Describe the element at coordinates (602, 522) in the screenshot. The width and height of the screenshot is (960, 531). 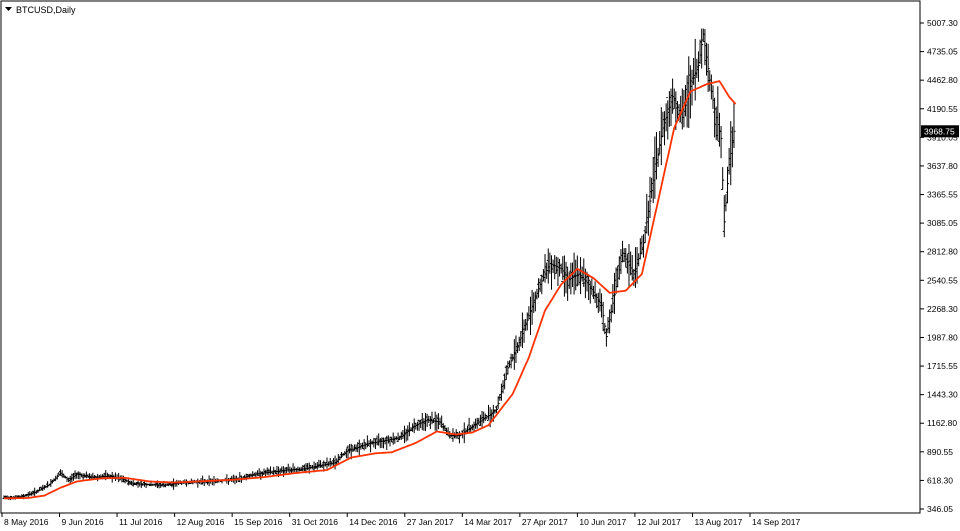
I see `x-tick-label: 10 Jun 2017` at that location.